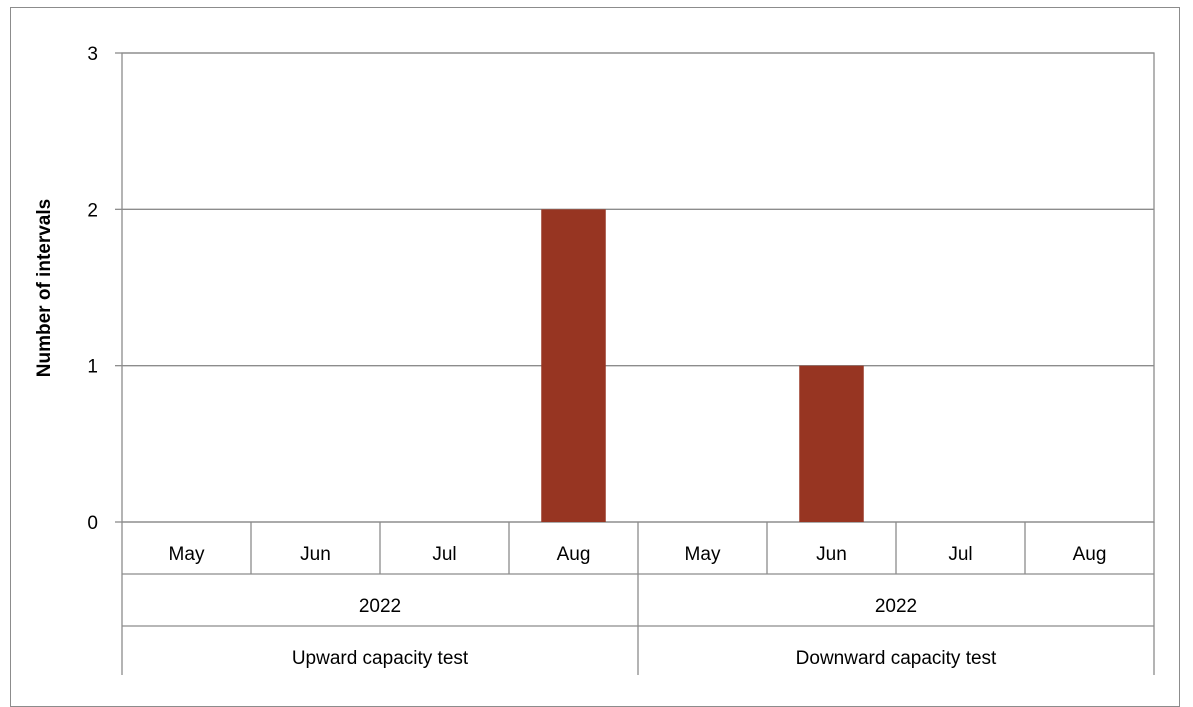 Image resolution: width=1193 pixels, height=707 pixels. What do you see at coordinates (92, 54) in the screenshot?
I see `y-tick-label: 3` at bounding box center [92, 54].